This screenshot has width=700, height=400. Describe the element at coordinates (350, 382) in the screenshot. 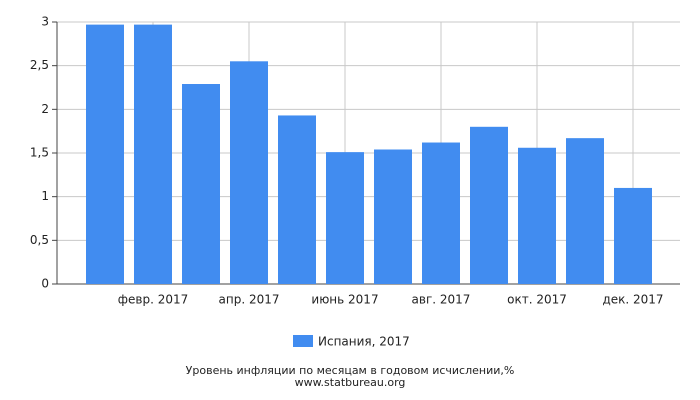

I see `chart-subtitle: www.statbureau.org` at that location.